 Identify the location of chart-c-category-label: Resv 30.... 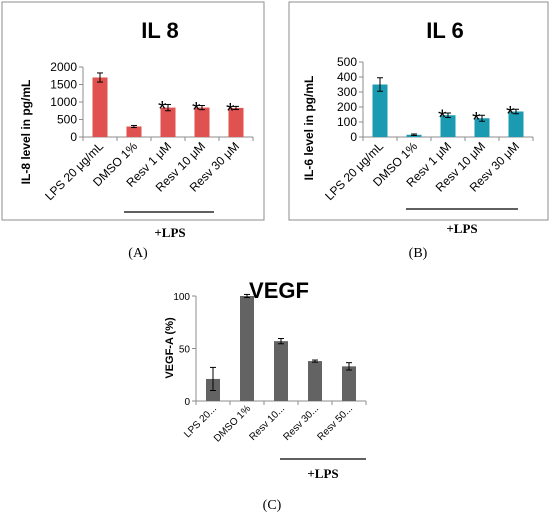
(302, 423).